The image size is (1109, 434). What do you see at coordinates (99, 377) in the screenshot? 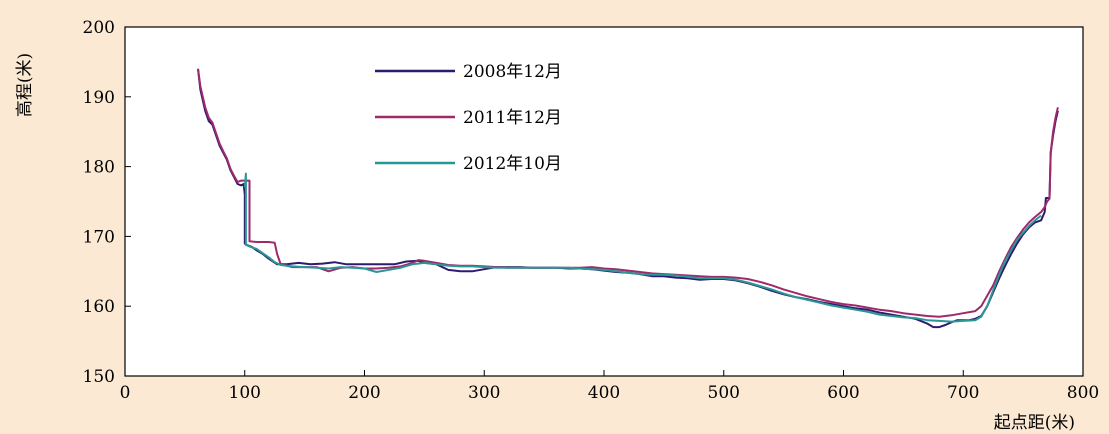
I see `y-tick-label: 150` at bounding box center [99, 377].